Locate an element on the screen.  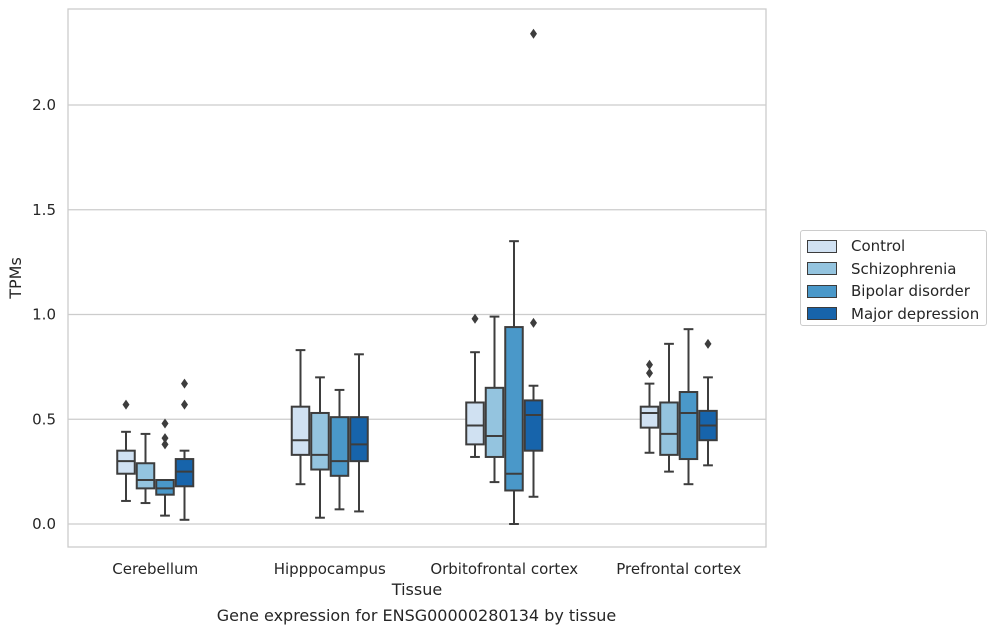
y-axis-ticks: 0.0 0.5 1.0 1.5 2.0 is located at coordinates (44, 314).